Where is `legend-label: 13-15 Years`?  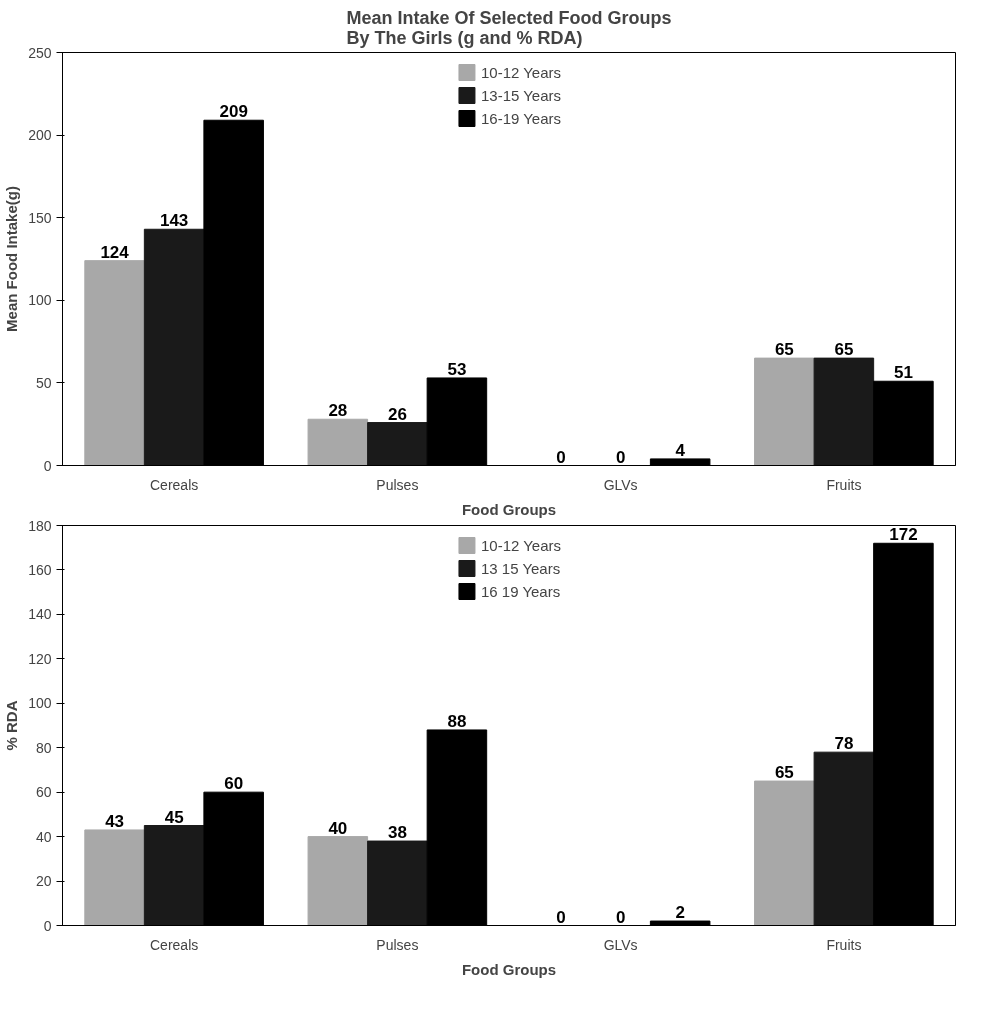 legend-label: 13-15 Years is located at coordinates (521, 95).